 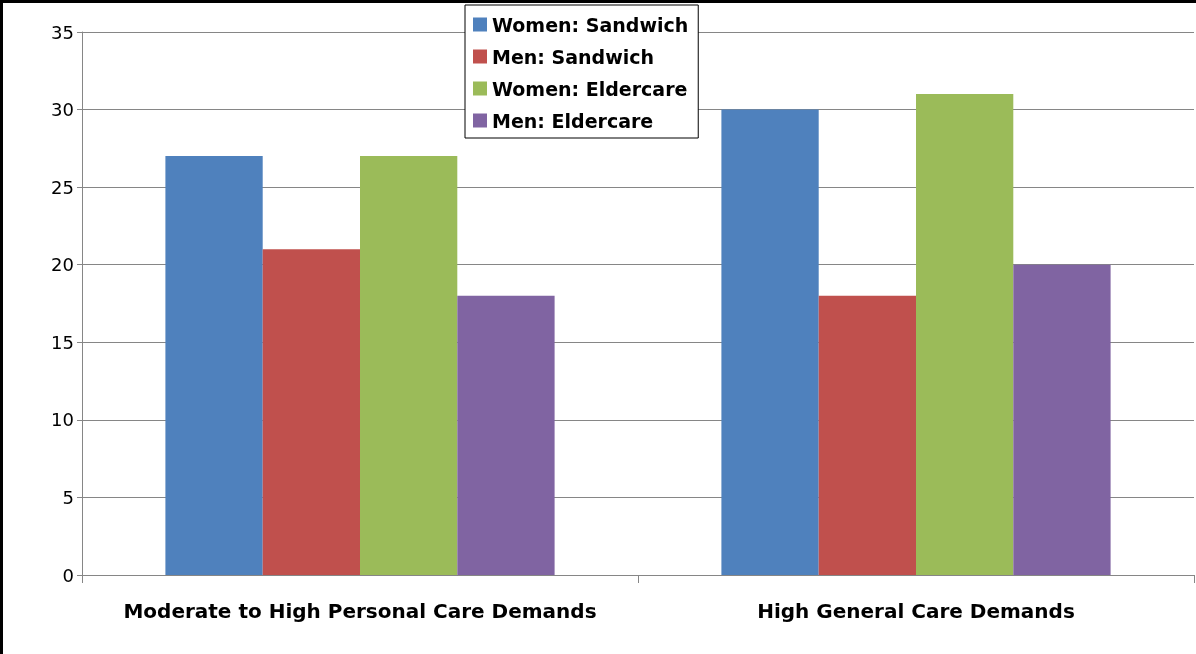 I want to click on legend-label: Men: Sandwich, so click(x=573, y=56).